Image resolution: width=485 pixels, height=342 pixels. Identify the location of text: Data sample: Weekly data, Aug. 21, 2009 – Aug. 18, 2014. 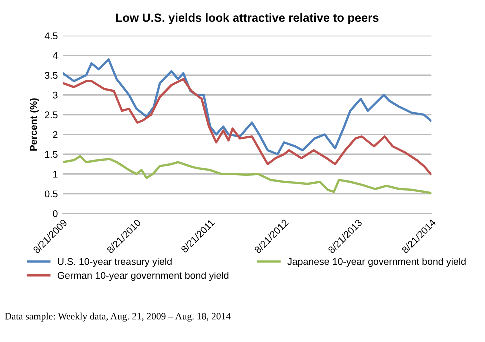
(118, 317).